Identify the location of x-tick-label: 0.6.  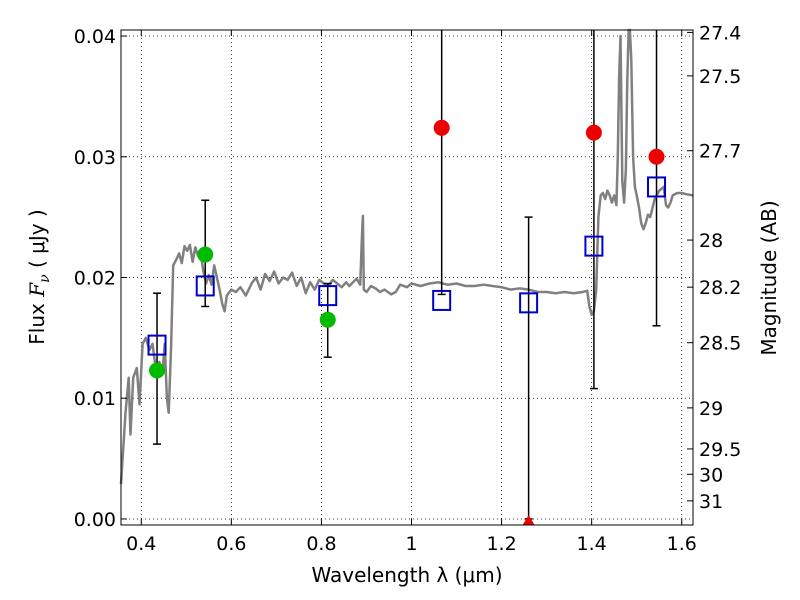
(231, 544).